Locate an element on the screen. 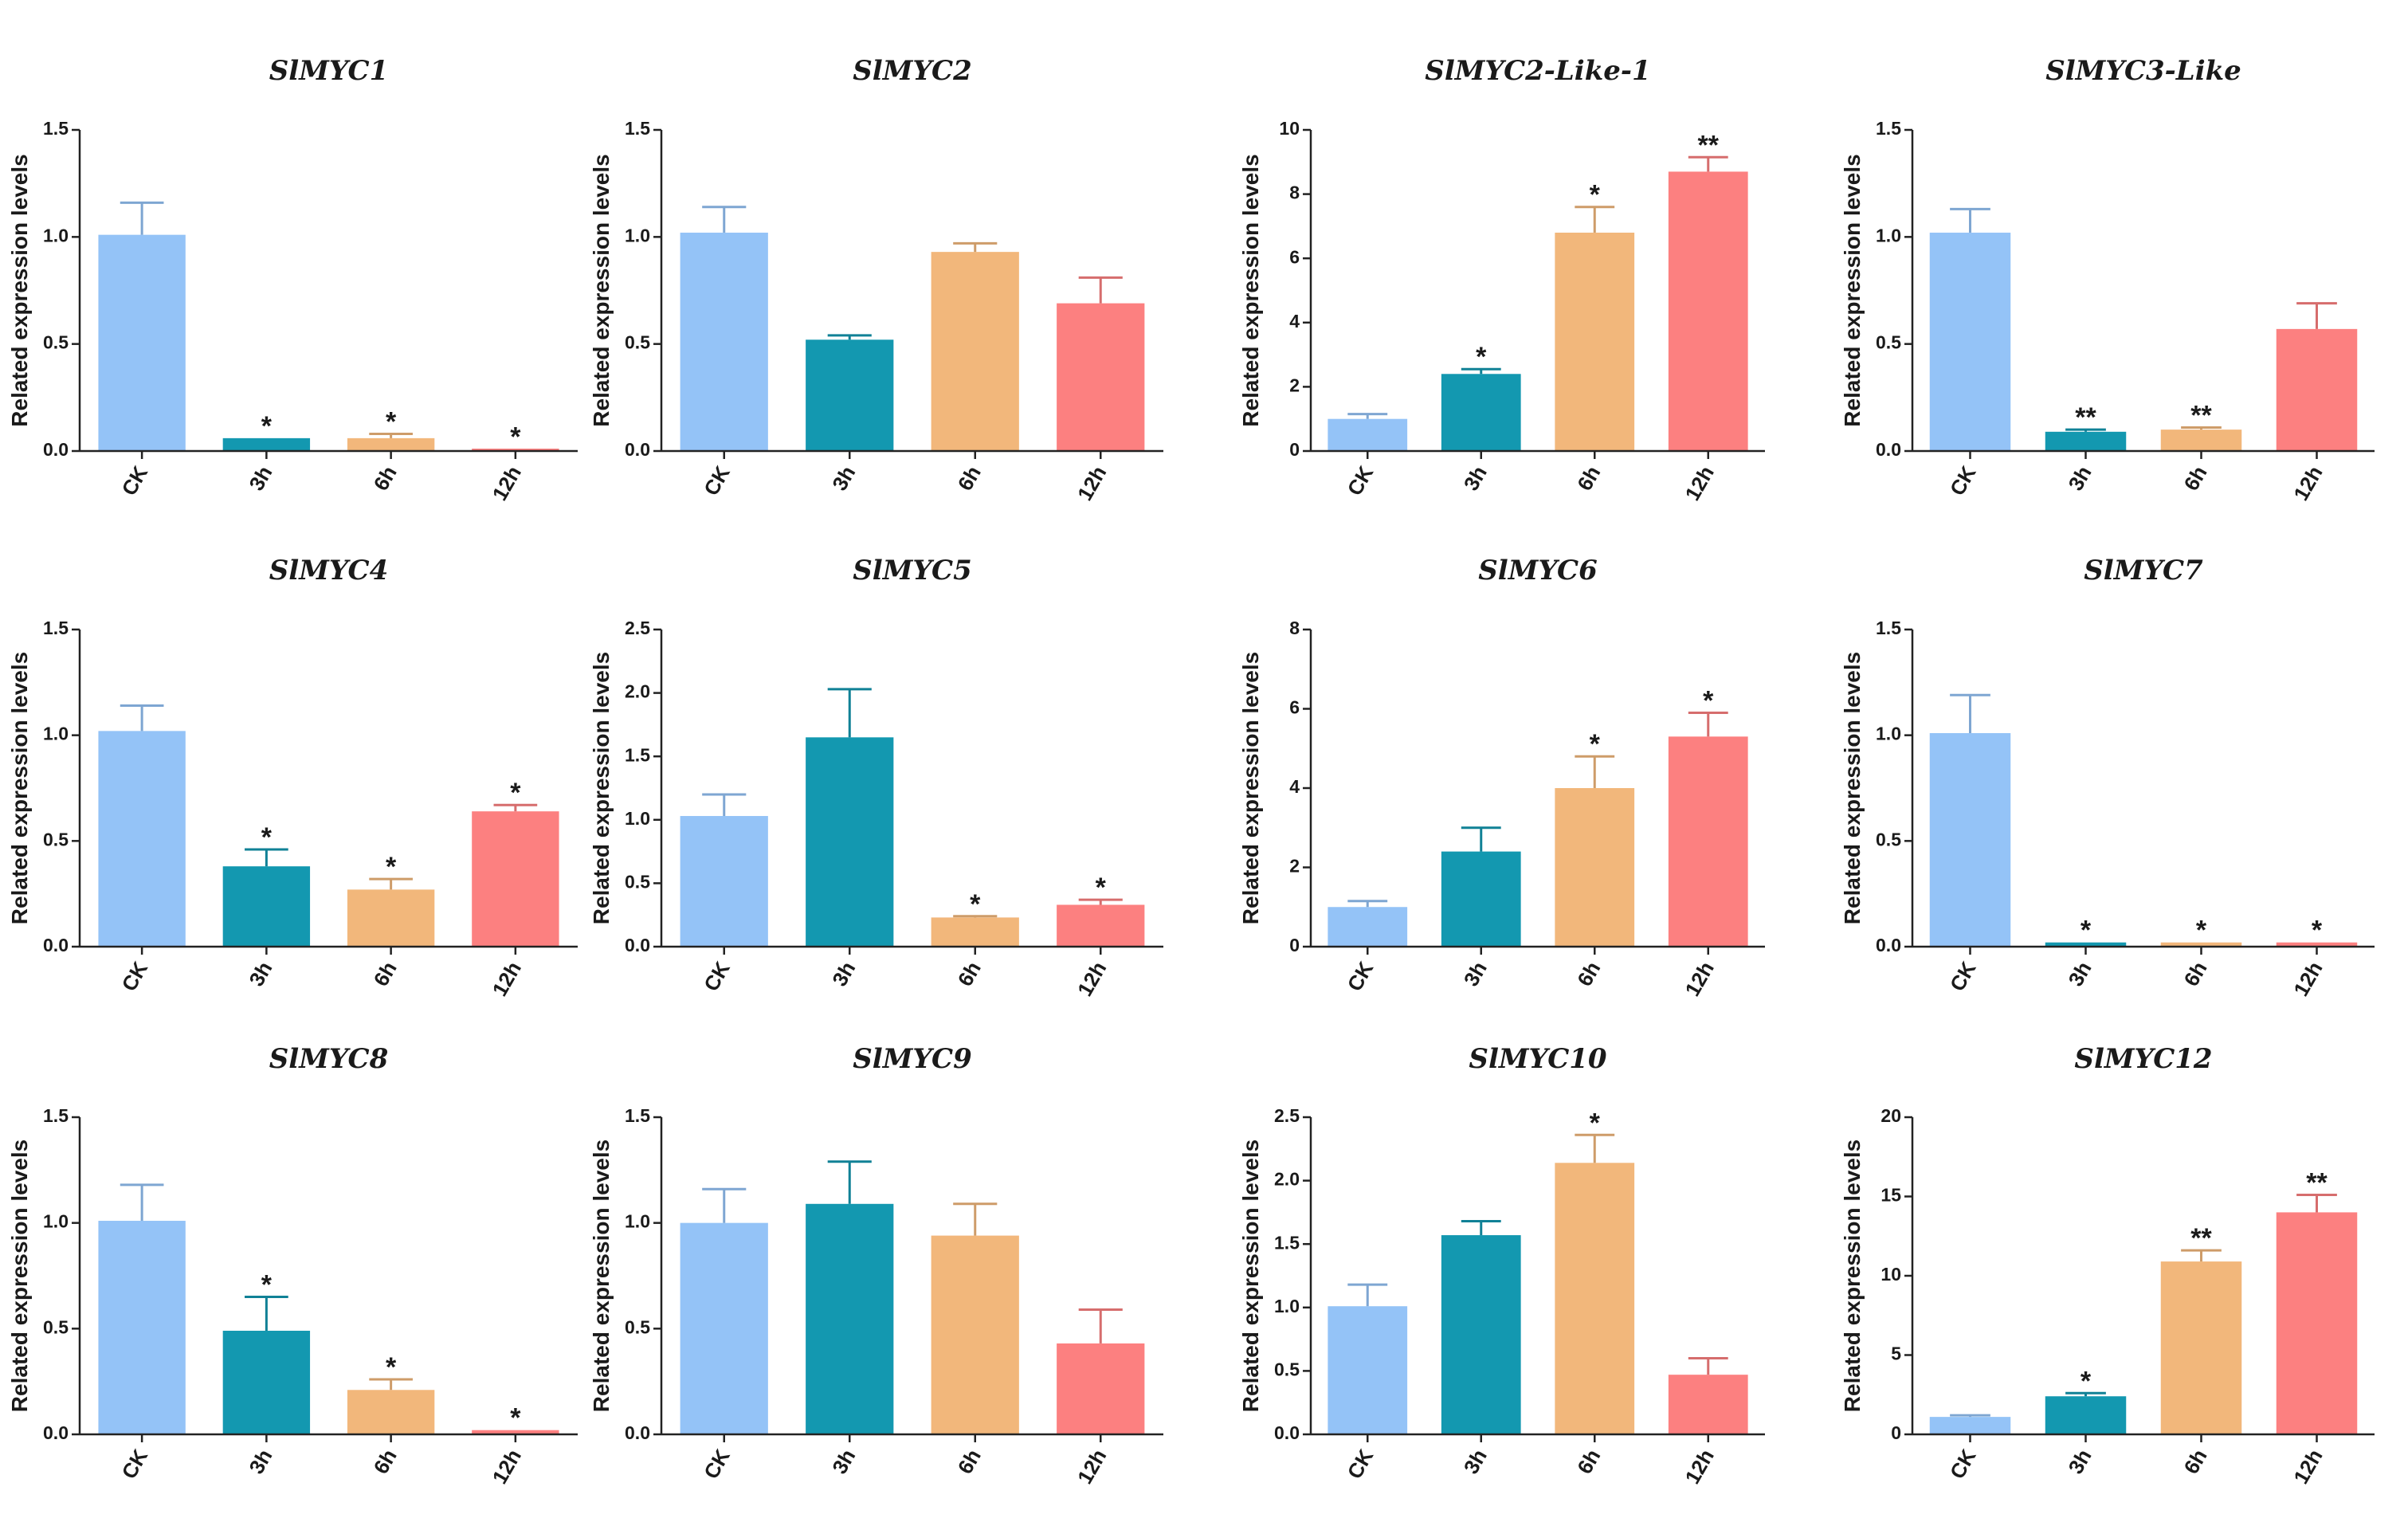 The width and height of the screenshot is (2408, 1522). chart-title: SlMYC2 is located at coordinates (912, 71).